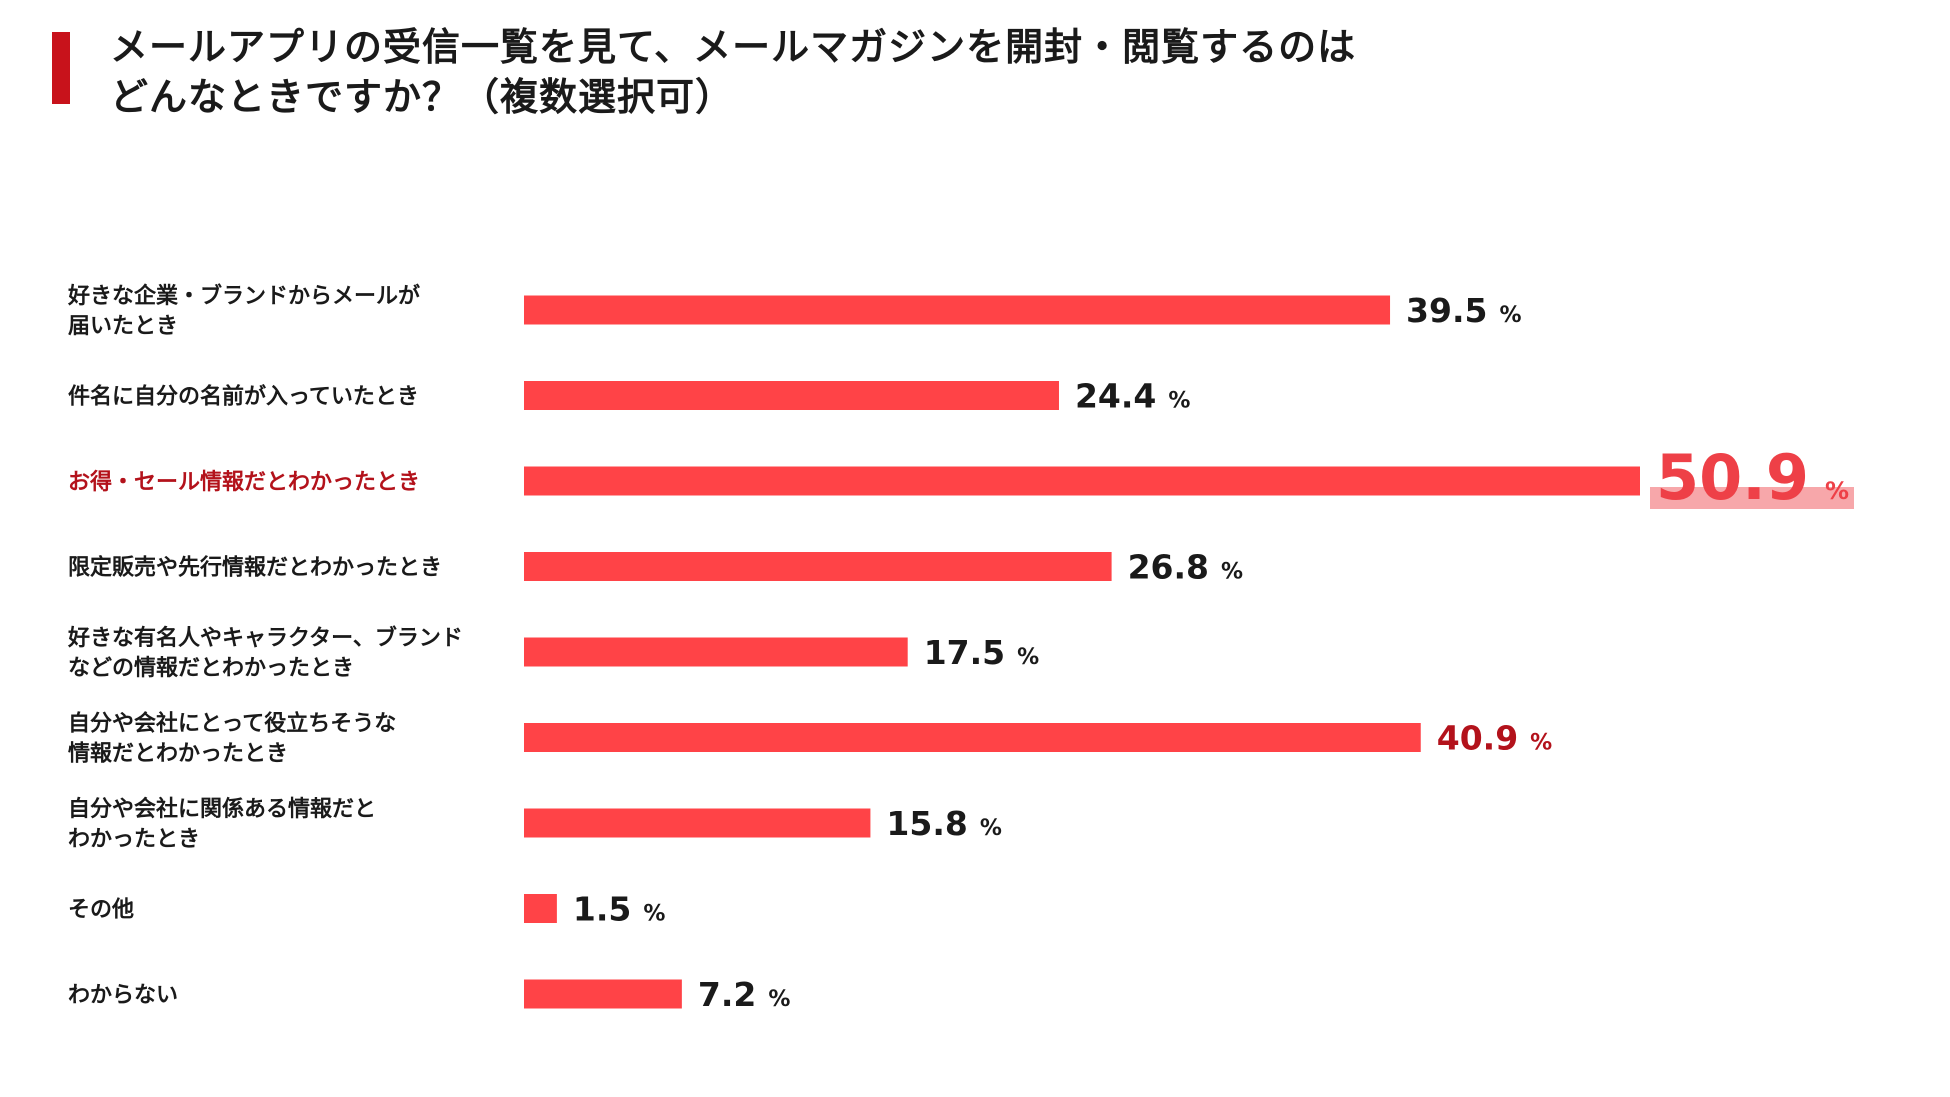  Describe the element at coordinates (422, 97) in the screenshot. I see `chart-title-line-2: どんなときですか？（複数選択可）` at that location.